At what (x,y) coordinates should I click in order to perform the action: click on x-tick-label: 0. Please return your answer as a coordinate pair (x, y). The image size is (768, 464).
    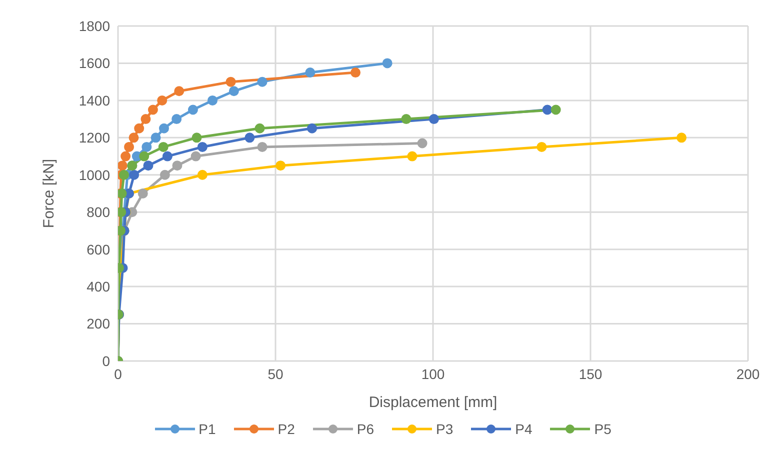
    Looking at the image, I should click on (118, 374).